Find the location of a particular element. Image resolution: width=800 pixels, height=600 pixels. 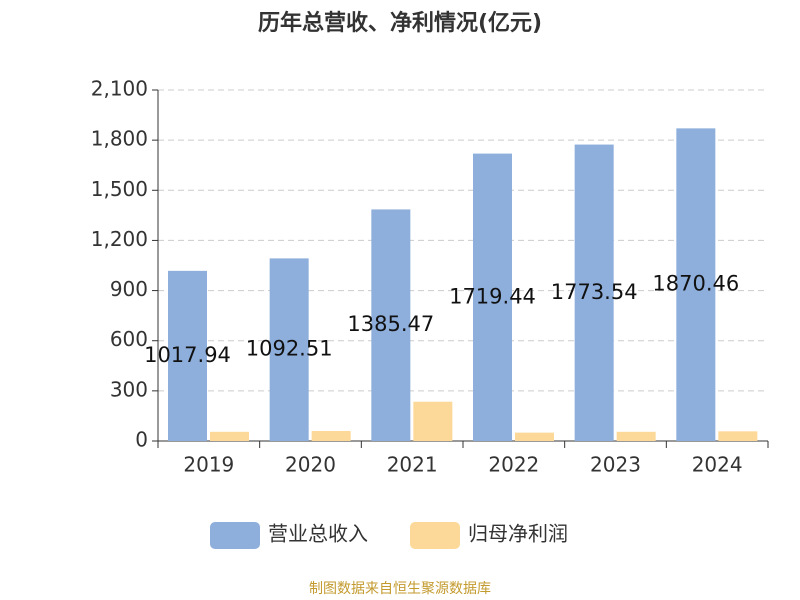

data-label: 1092.51 is located at coordinates (289, 349).